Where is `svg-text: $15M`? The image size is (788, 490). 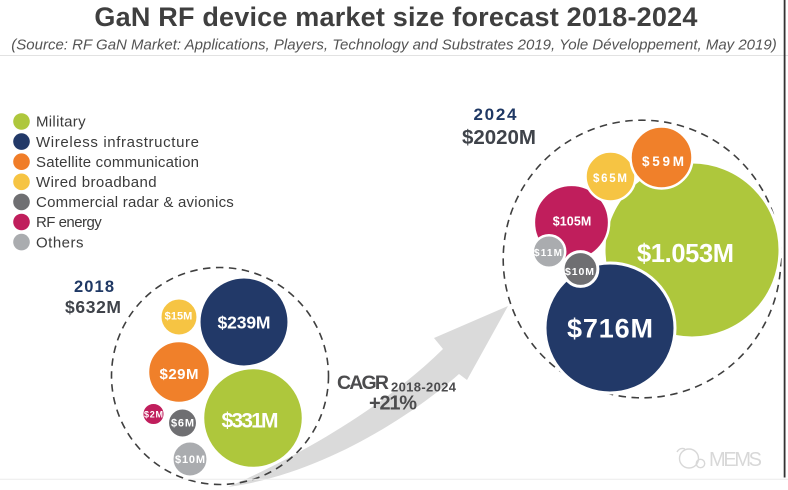
svg-text: $15M is located at coordinates (179, 317).